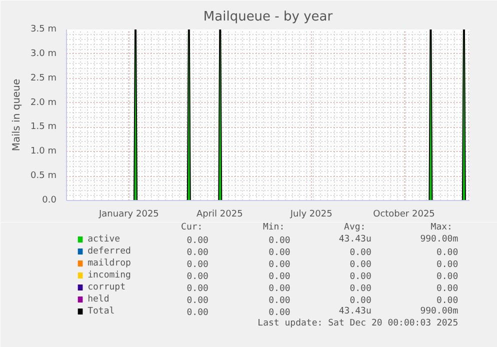 Image resolution: width=497 pixels, height=347 pixels. What do you see at coordinates (273, 227) in the screenshot?
I see `text: Min:` at bounding box center [273, 227].